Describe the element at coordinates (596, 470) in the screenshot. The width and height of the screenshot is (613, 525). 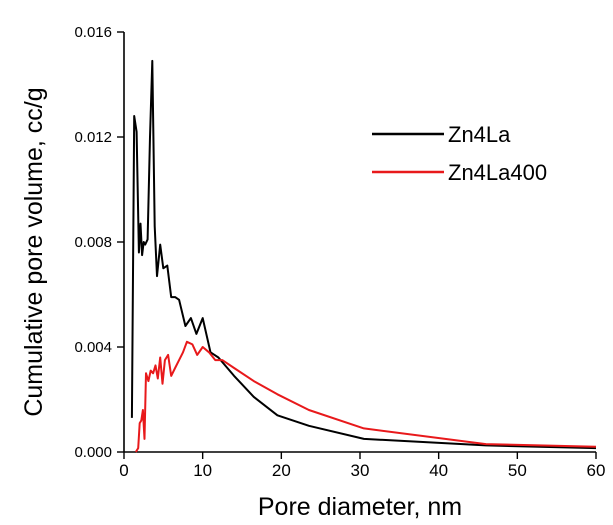
I see `x-tick-label: 60` at that location.